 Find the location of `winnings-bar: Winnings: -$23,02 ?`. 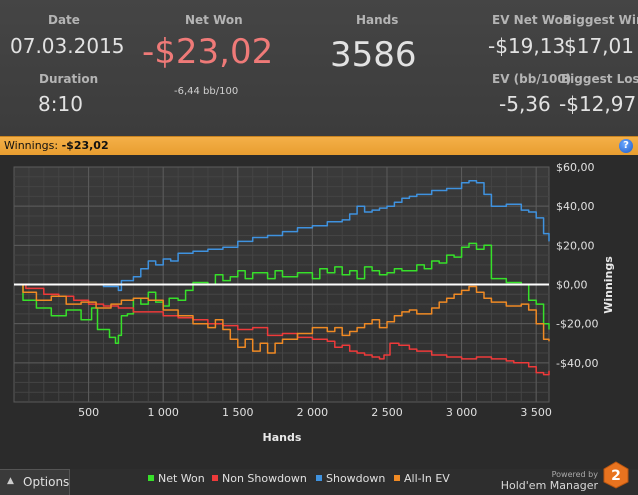

winnings-bar: Winnings: -$23,02 ? is located at coordinates (319, 145).